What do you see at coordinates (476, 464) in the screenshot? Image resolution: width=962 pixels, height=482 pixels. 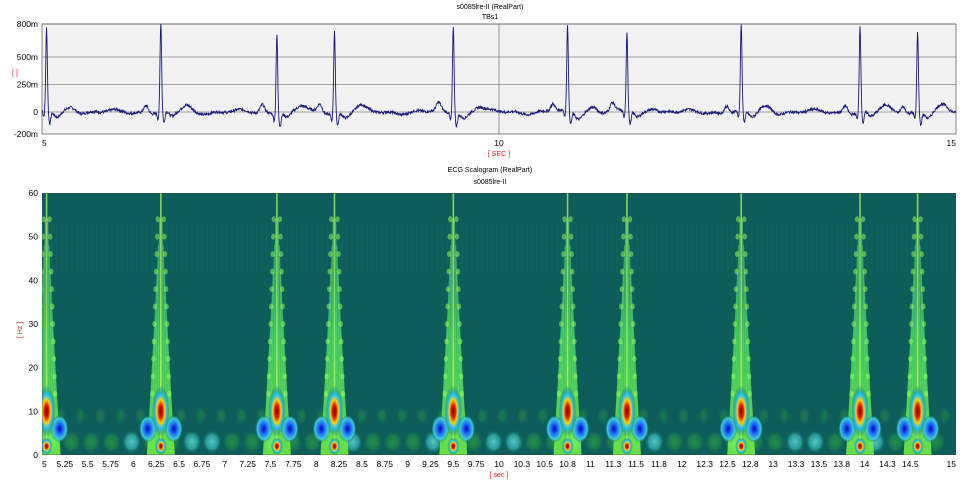 I see `scalogram-x-tick-label: 9.75` at bounding box center [476, 464].